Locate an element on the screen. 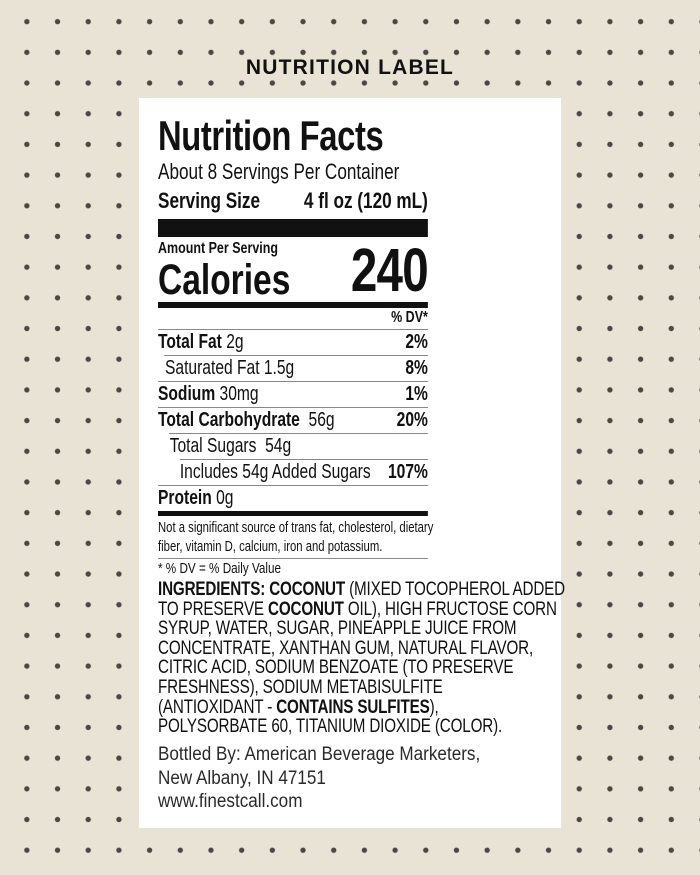  calories-label: Calories is located at coordinates (224, 280).